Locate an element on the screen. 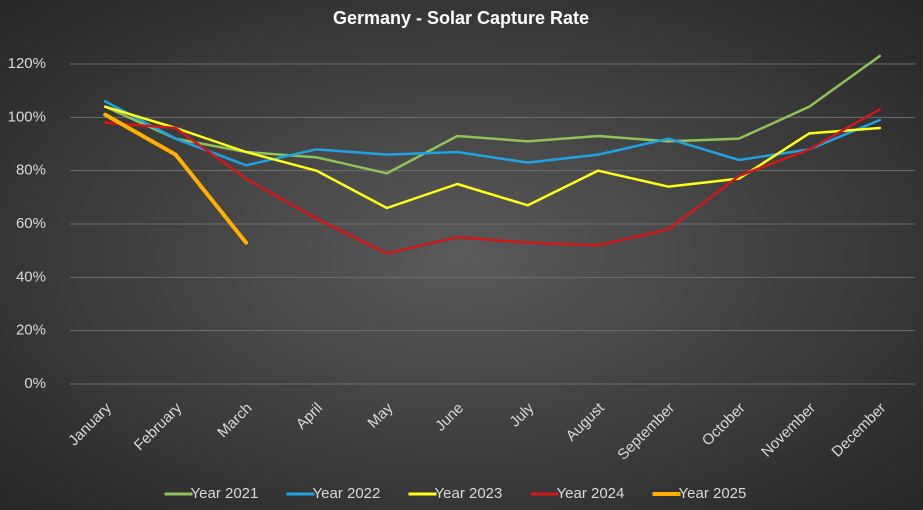 The width and height of the screenshot is (923, 510). legend-label: Year 2022 is located at coordinates (347, 493).